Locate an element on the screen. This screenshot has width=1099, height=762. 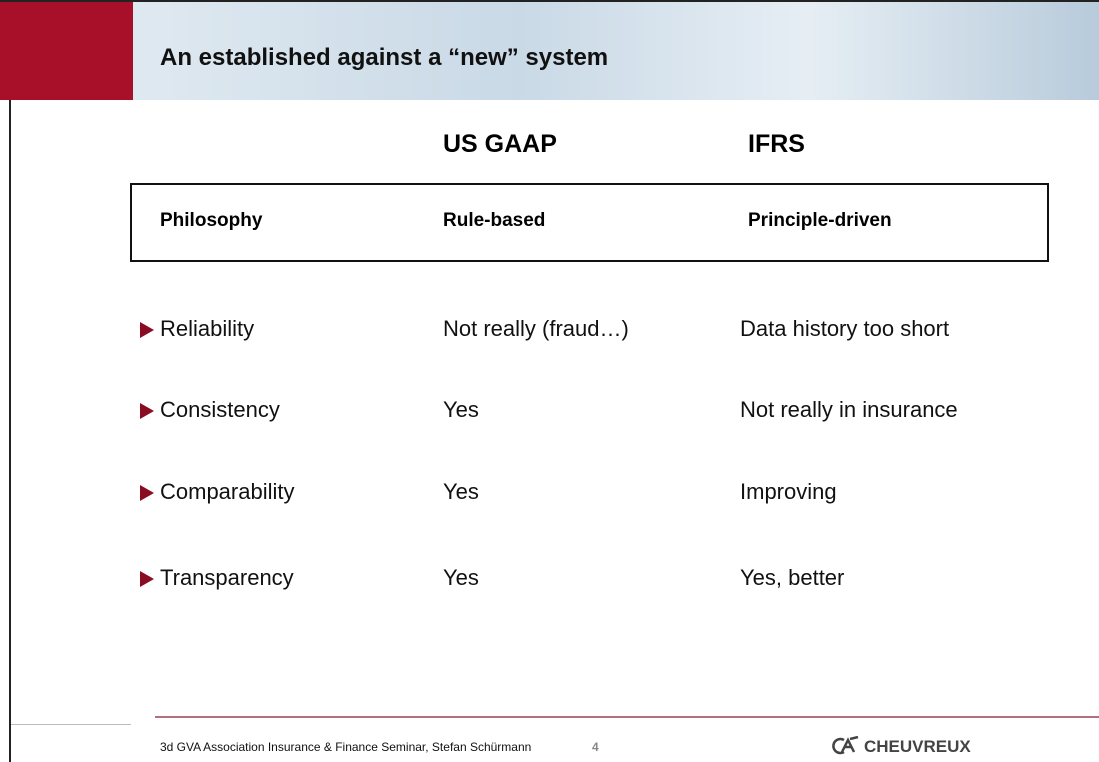
row-value: Improving is located at coordinates (788, 491).